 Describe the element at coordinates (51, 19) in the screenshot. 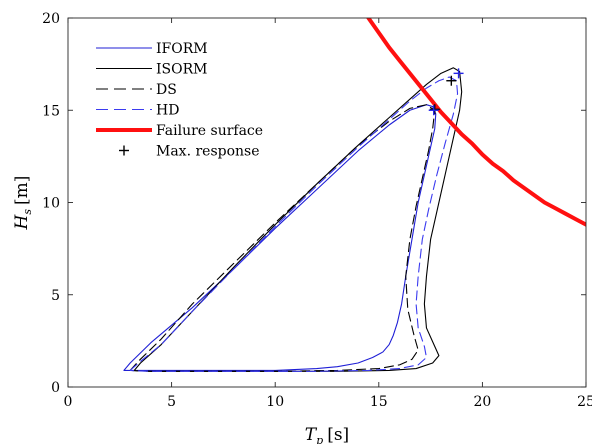

I see `y-tick-label: 20` at that location.